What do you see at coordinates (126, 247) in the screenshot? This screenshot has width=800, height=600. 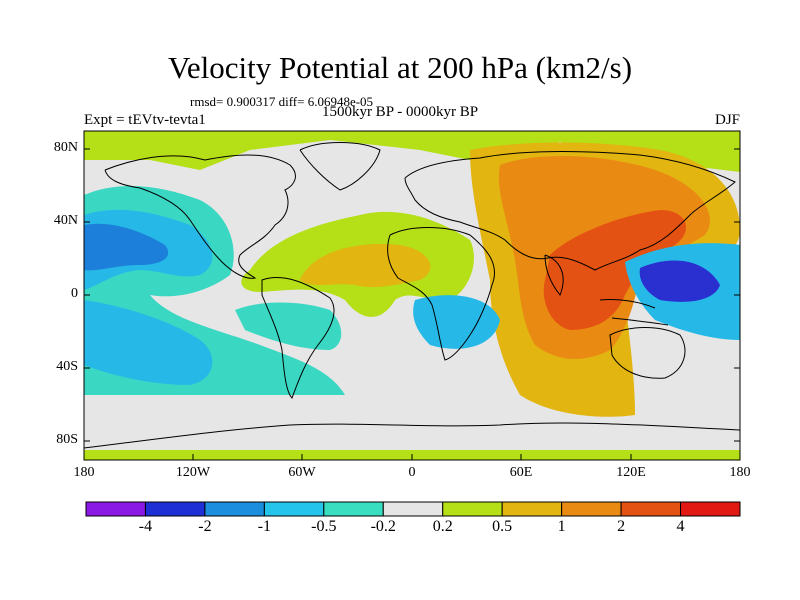 I see `field-strong-pacific` at bounding box center [126, 247].